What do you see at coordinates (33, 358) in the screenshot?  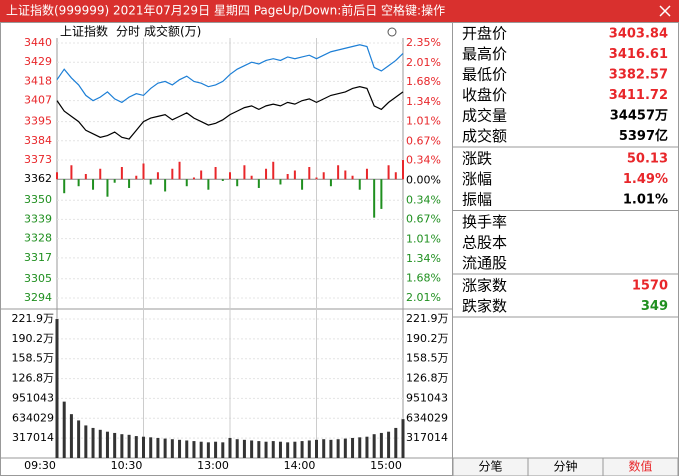 I see `v-tick-label: 158.5万` at bounding box center [33, 358].